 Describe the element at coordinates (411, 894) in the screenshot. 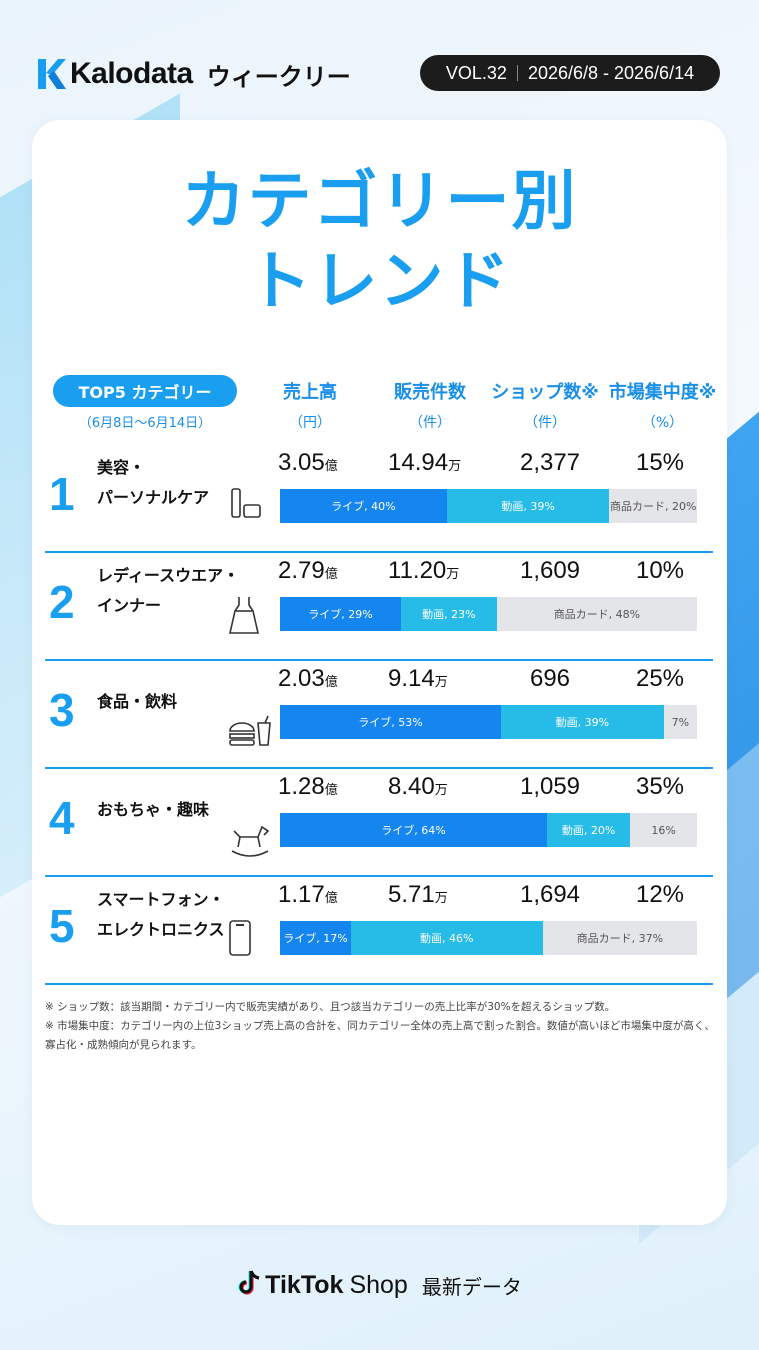

I see `units-number: 5.71` at that location.